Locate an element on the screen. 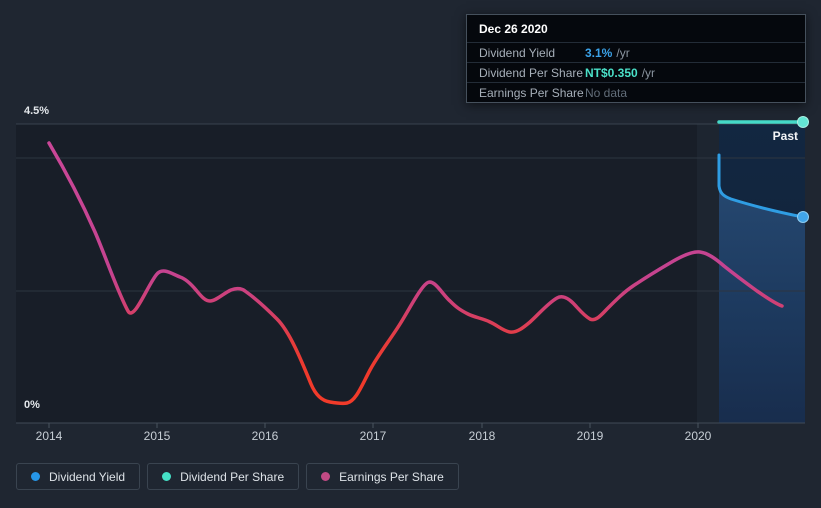 The height and width of the screenshot is (508, 821). dividend-yield-endpoint-dot is located at coordinates (803, 217).